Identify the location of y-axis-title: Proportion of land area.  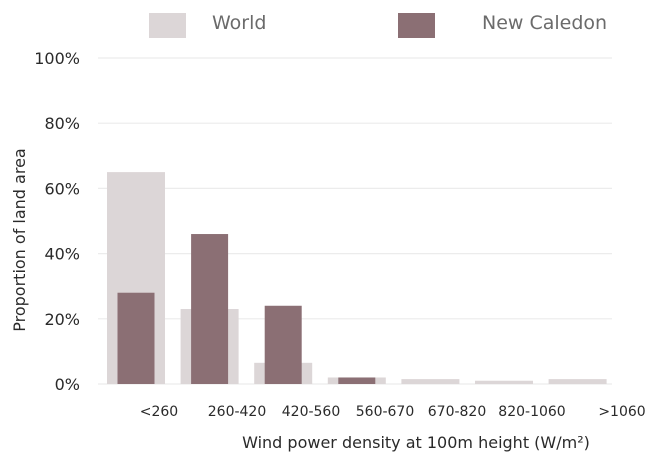
(19, 239).